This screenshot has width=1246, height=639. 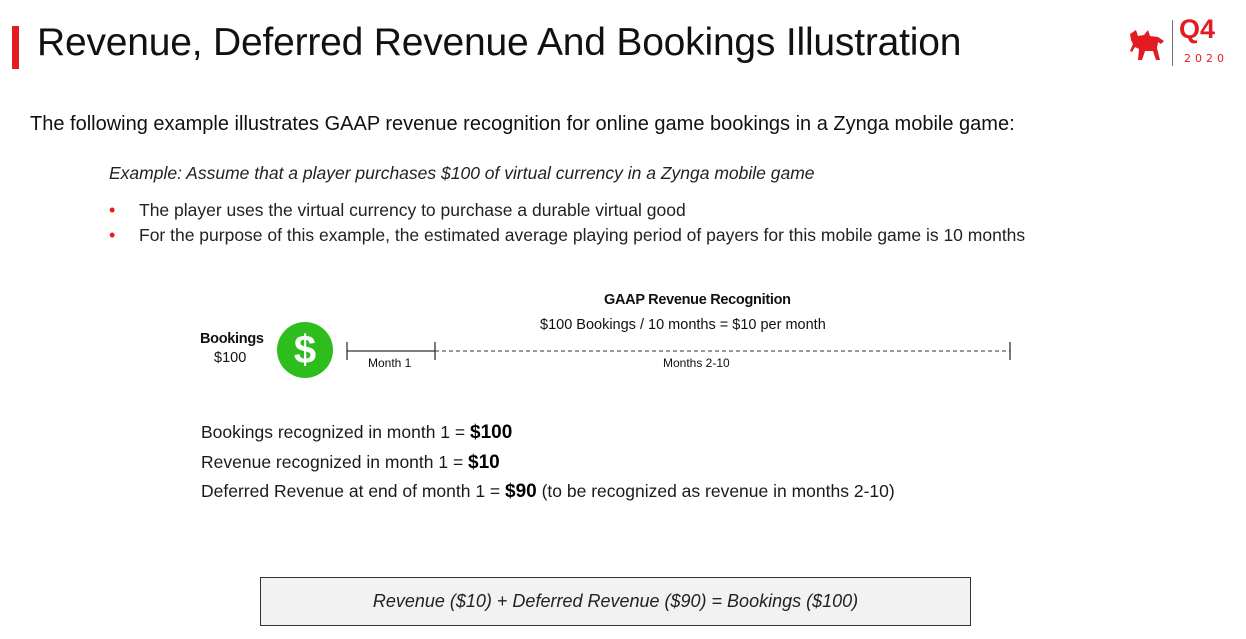 What do you see at coordinates (232, 339) in the screenshot?
I see `bookings-label: Bookings` at bounding box center [232, 339].